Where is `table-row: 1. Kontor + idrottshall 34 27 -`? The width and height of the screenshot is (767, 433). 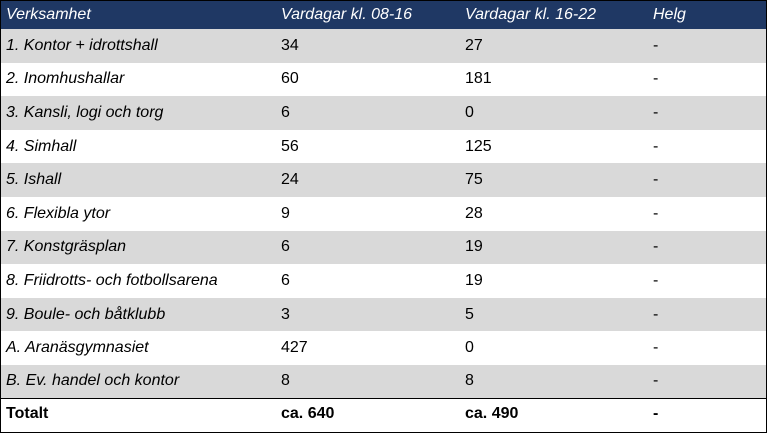 table-row: 1. Kontor + idrottshall 34 27 - is located at coordinates (383, 46).